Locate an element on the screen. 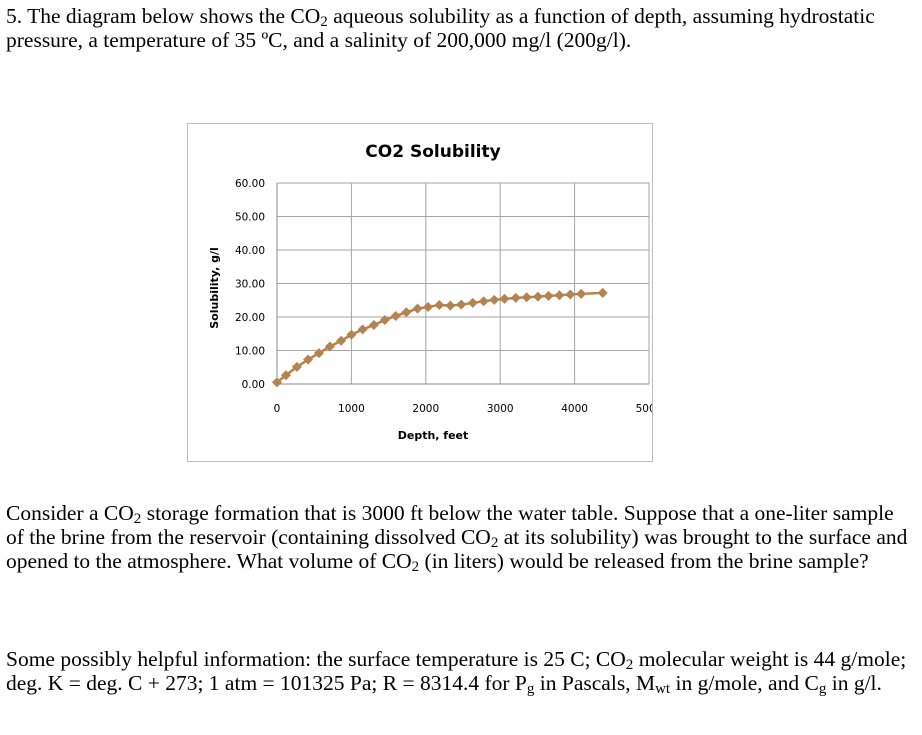 This screenshot has width=922, height=735. subscript: wt is located at coordinates (663, 689).